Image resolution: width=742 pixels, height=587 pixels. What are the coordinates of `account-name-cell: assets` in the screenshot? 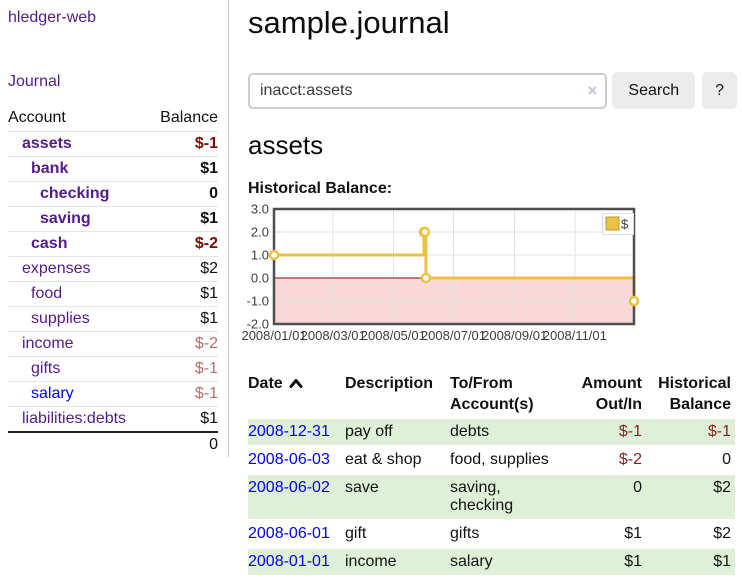 It's located at (77, 144).